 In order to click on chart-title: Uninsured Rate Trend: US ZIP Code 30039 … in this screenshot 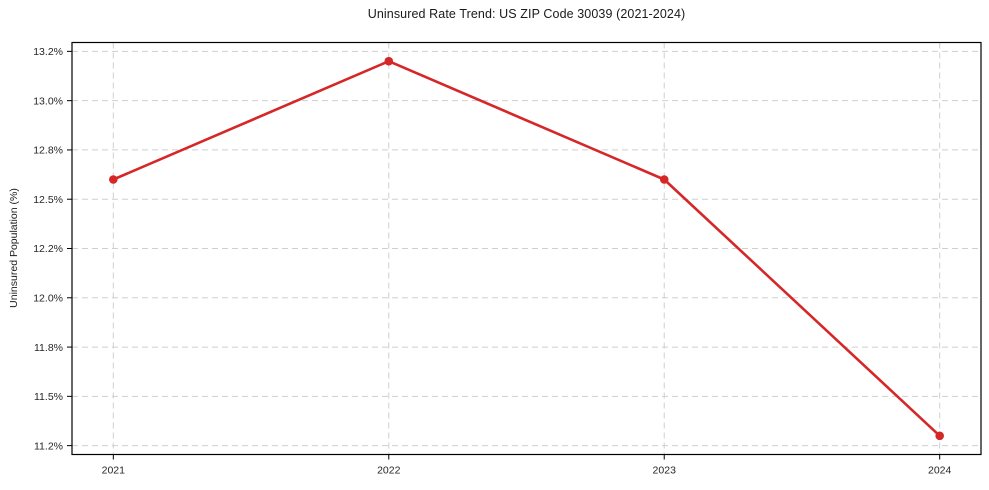, I will do `click(526, 14)`.